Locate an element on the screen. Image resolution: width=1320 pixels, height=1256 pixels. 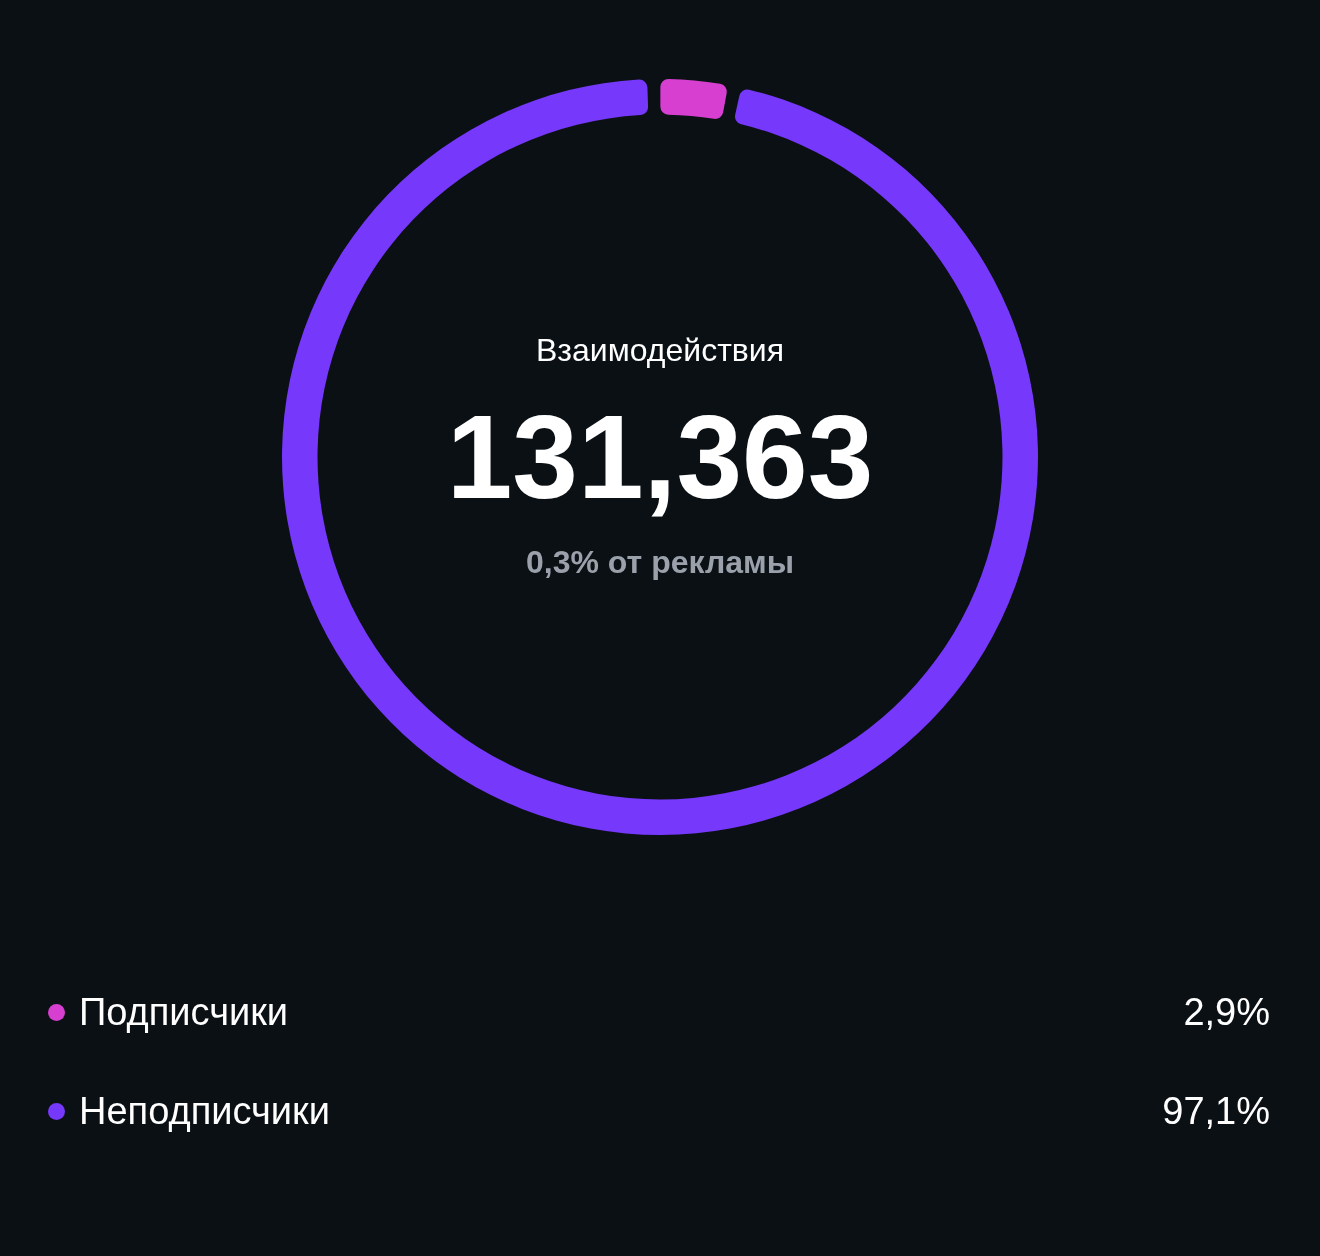
text: Взаимодействия is located at coordinates (660, 350).